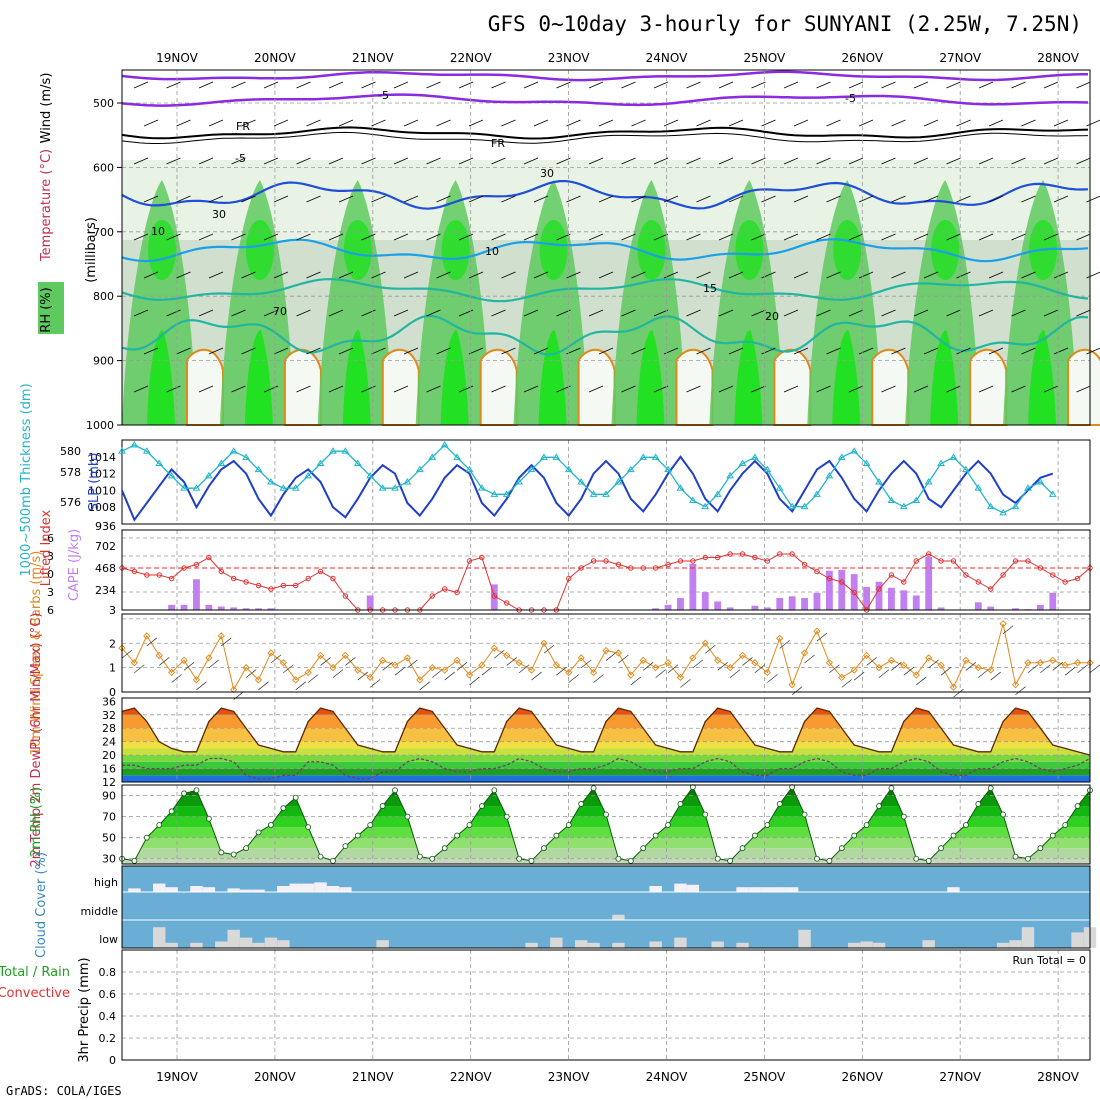 Image resolution: width=1100 pixels, height=1100 pixels. Describe the element at coordinates (74, 565) in the screenshot. I see `cape-ylabel: CAPE (J/kg)` at that location.